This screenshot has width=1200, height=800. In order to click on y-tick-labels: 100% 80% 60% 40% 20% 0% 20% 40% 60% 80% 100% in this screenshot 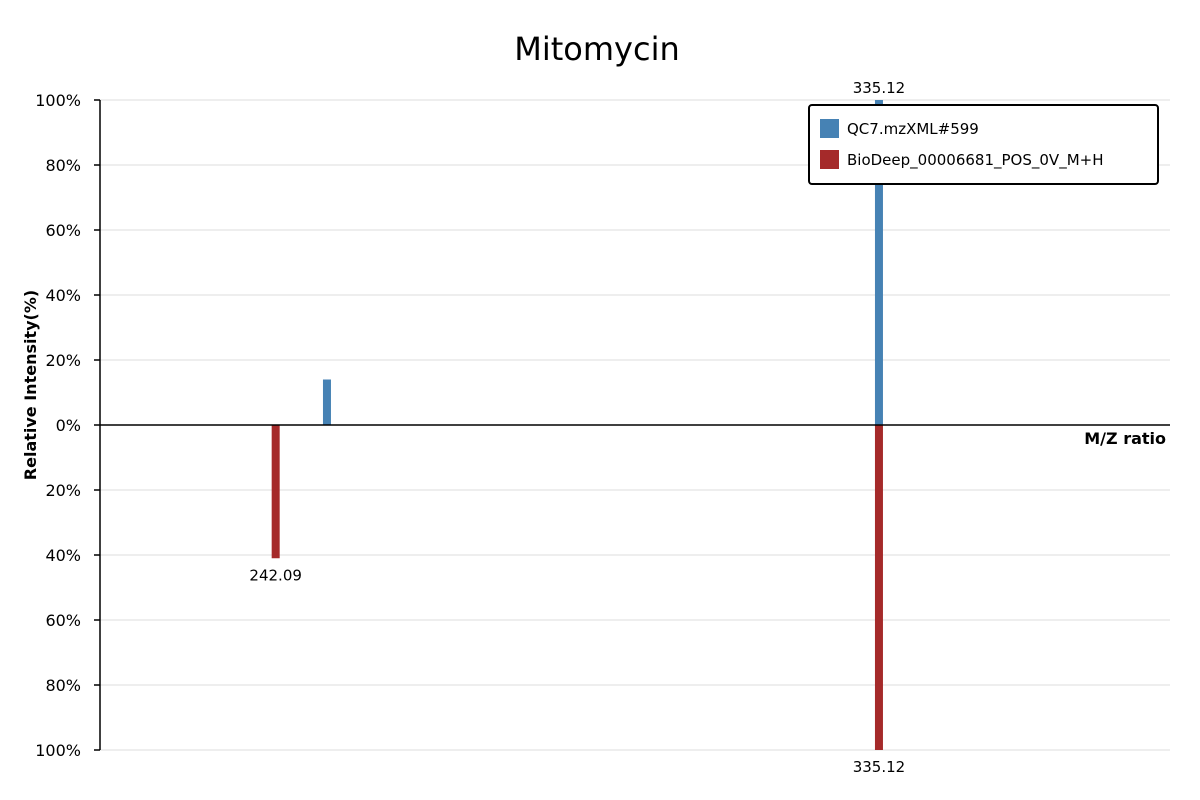, I will do `click(58, 425)`.